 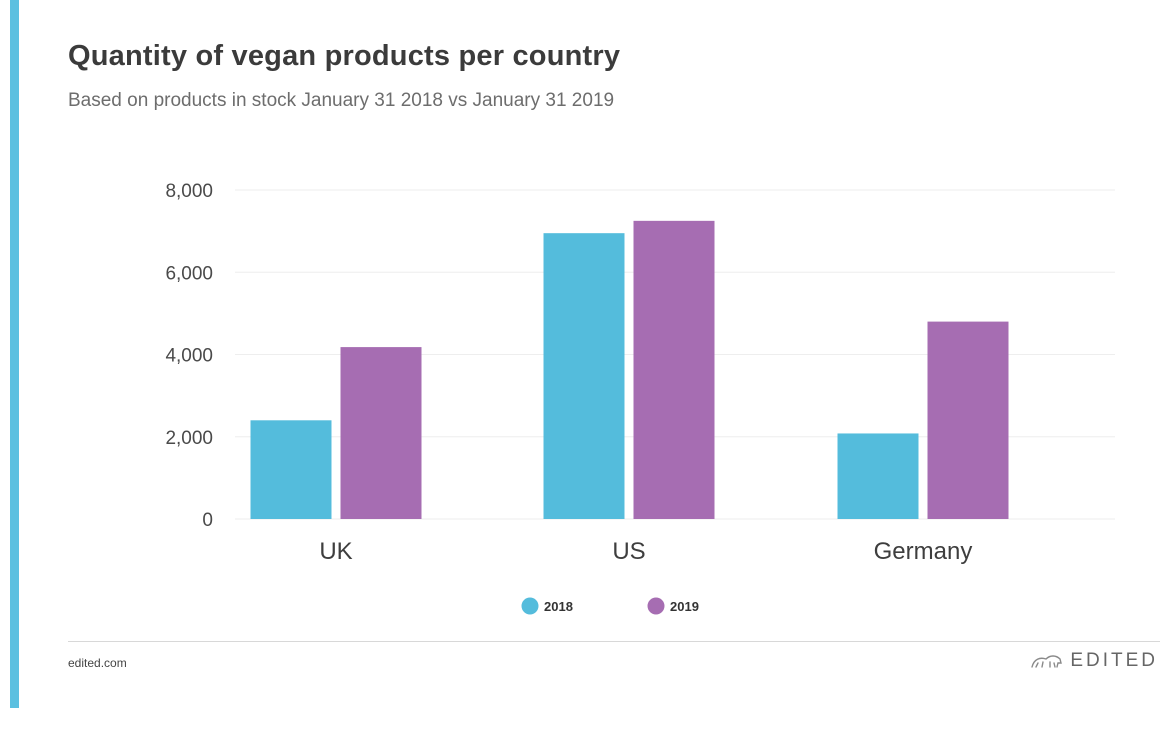 I want to click on y-tick-label: 6,000, so click(x=189, y=273).